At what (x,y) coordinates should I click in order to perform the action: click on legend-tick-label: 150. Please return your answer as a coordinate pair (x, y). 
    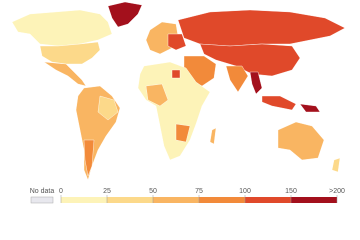
    Looking at the image, I should click on (291, 191).